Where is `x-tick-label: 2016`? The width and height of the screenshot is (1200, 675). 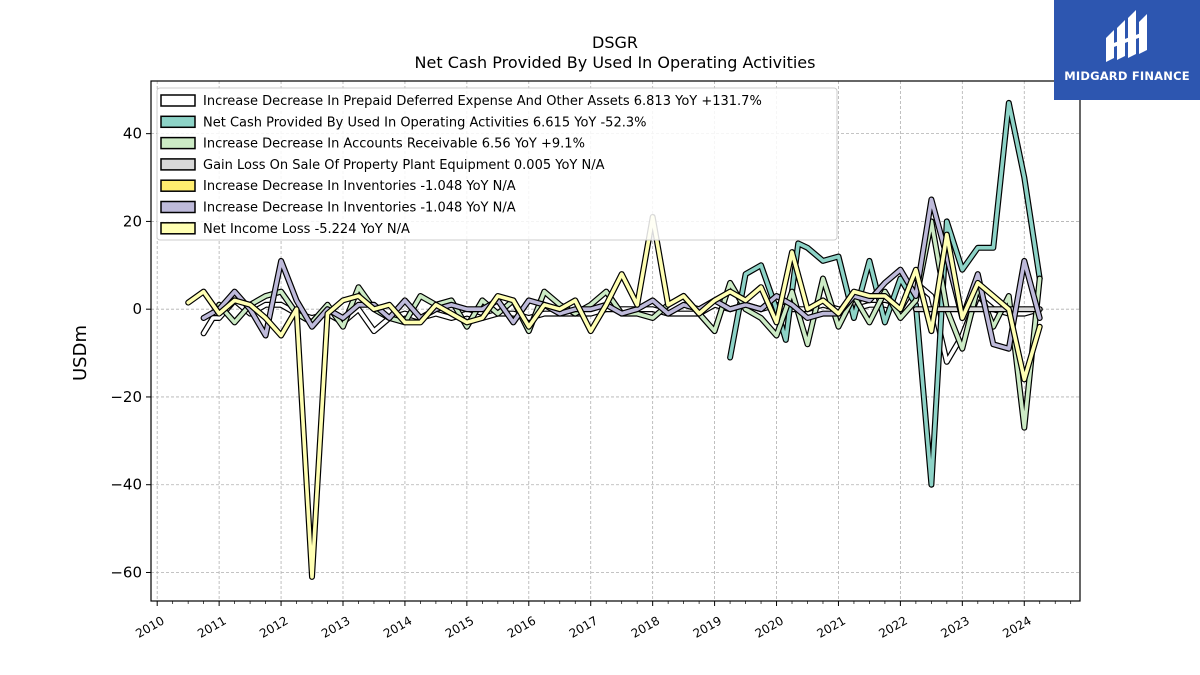
x-tick-label: 2016 is located at coordinates (521, 626).